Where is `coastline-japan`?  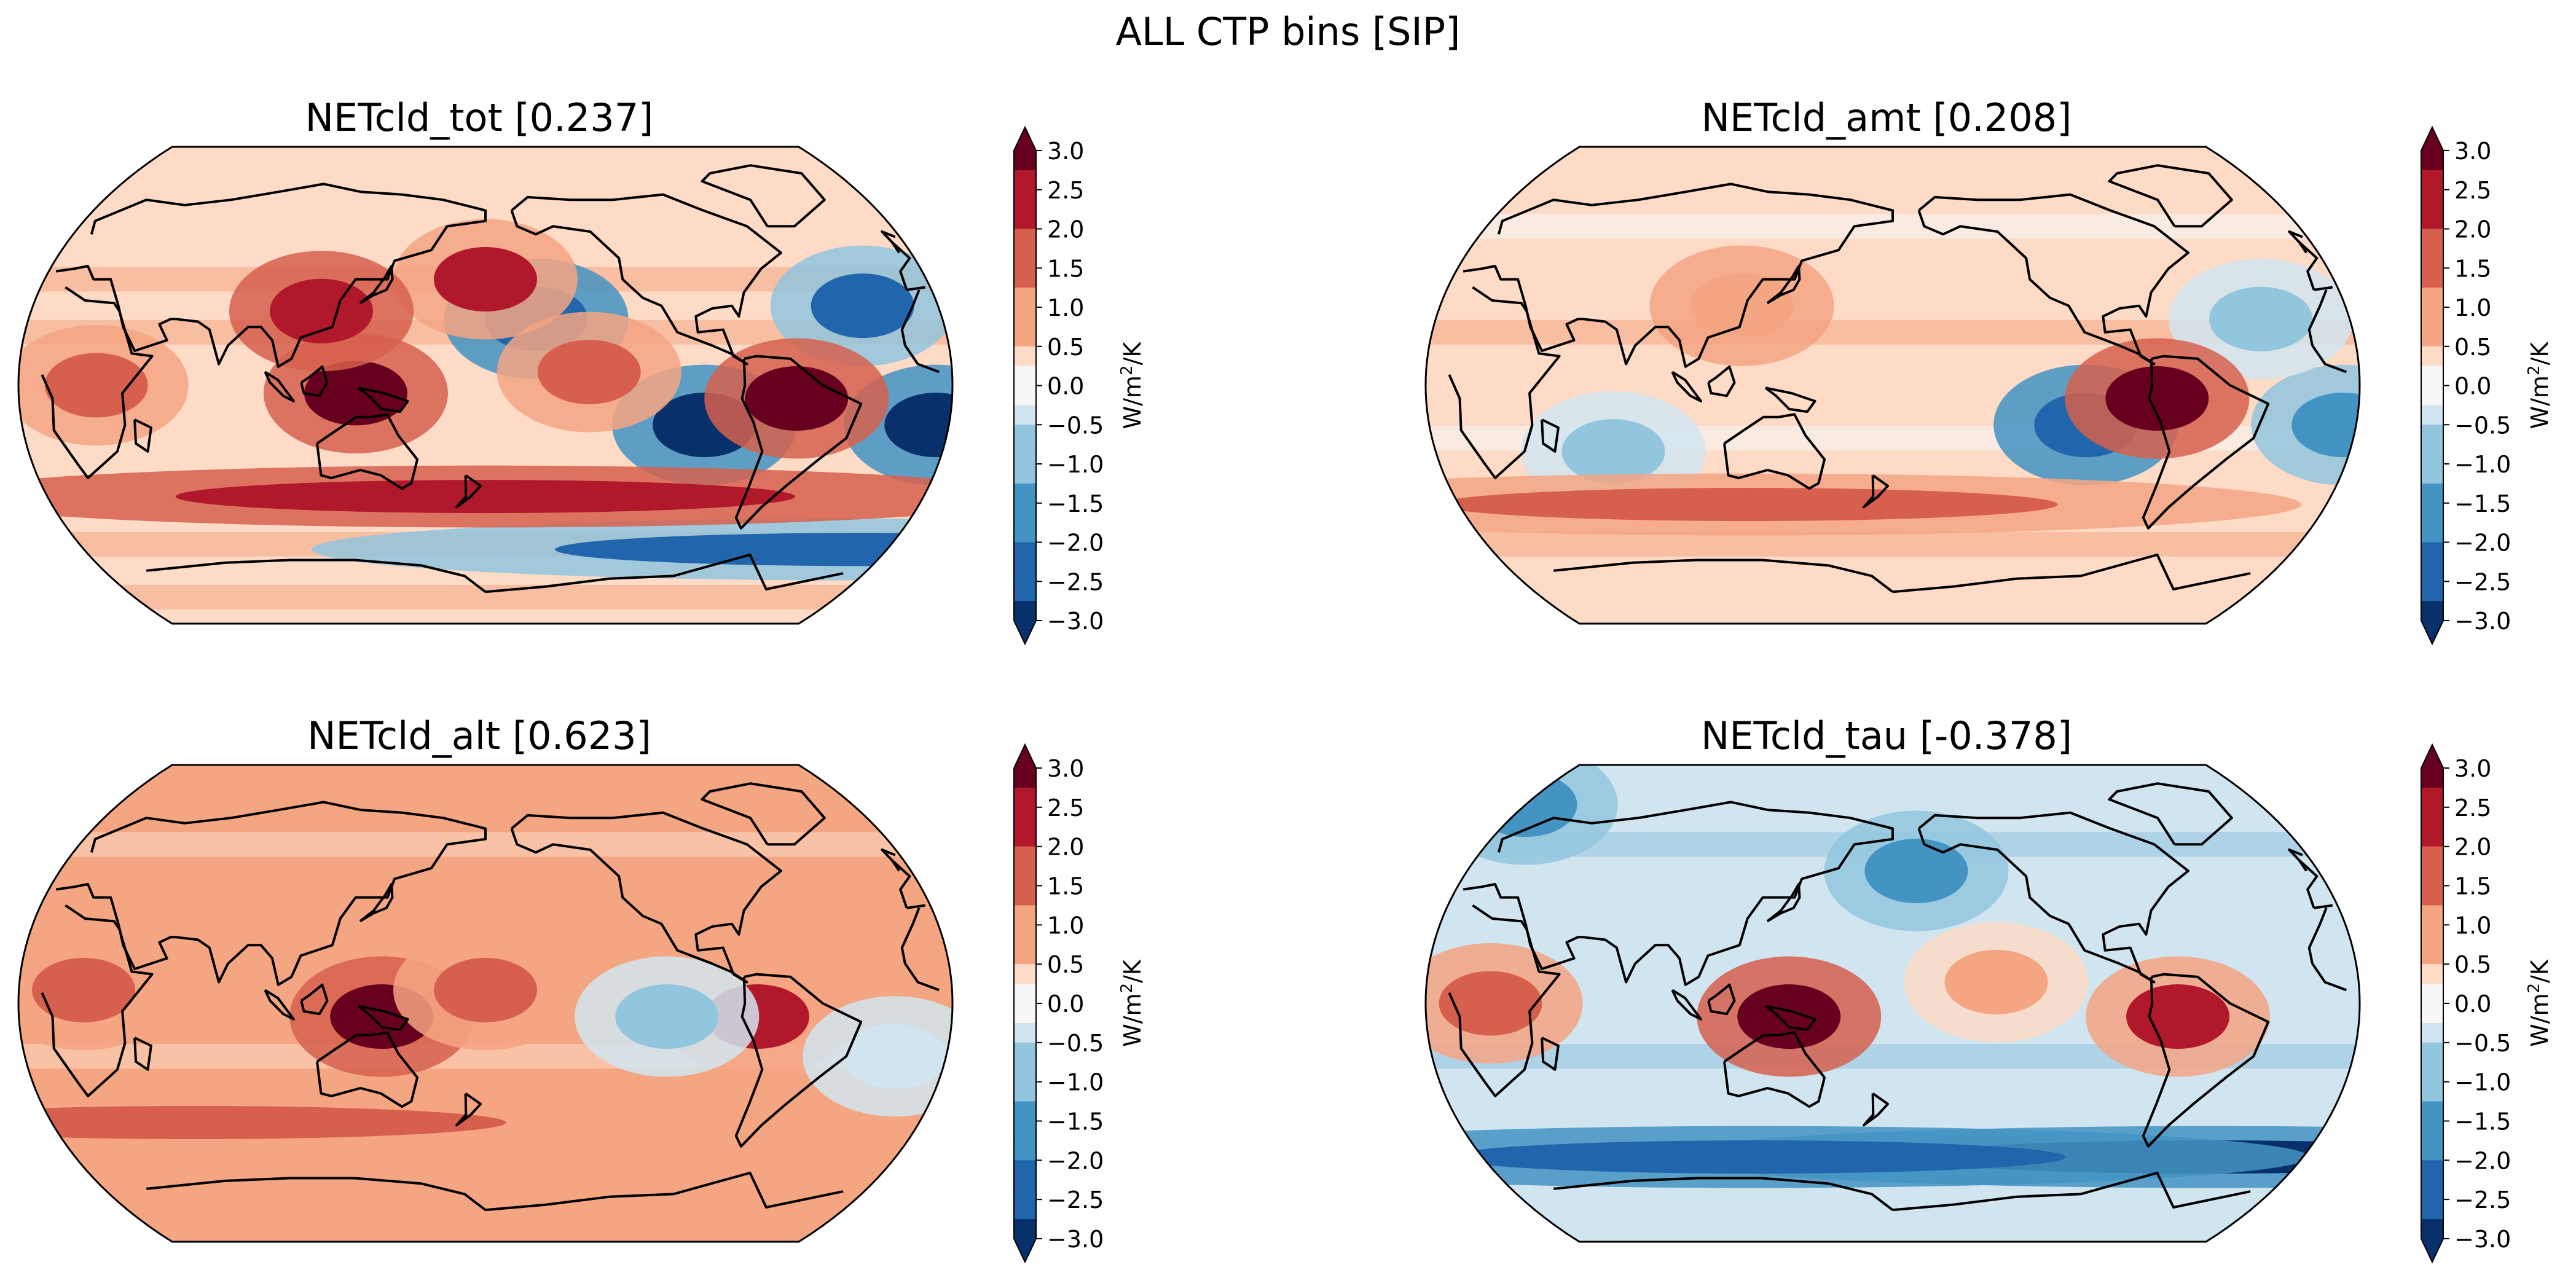 coastline-japan is located at coordinates (376, 285).